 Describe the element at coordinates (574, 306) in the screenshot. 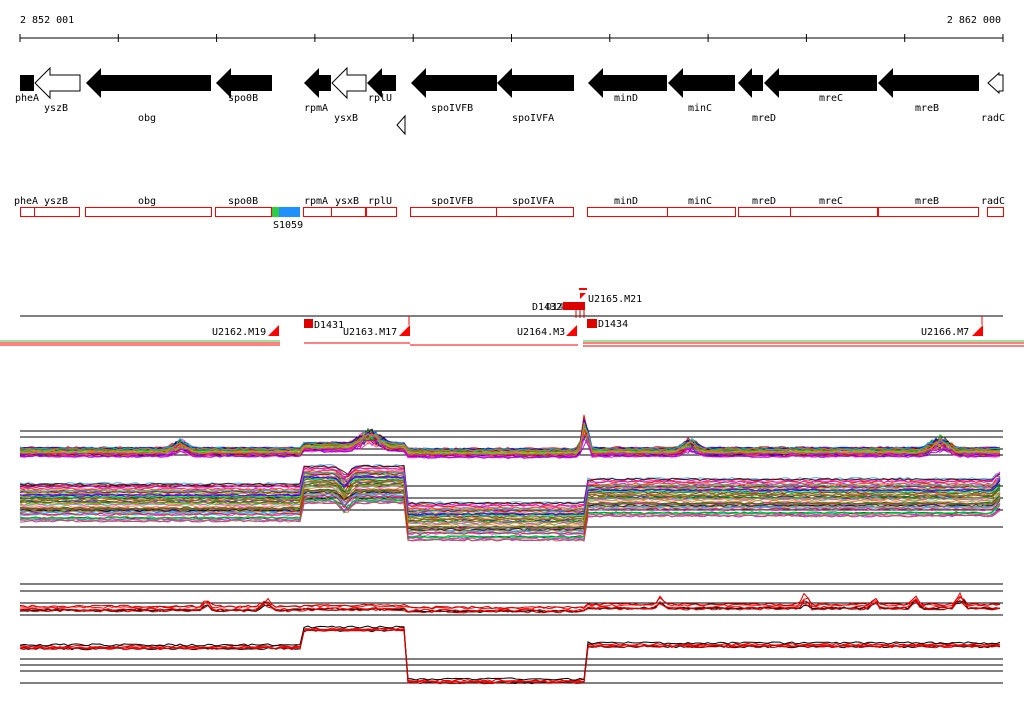

I see `d-feature-block-D1432` at that location.